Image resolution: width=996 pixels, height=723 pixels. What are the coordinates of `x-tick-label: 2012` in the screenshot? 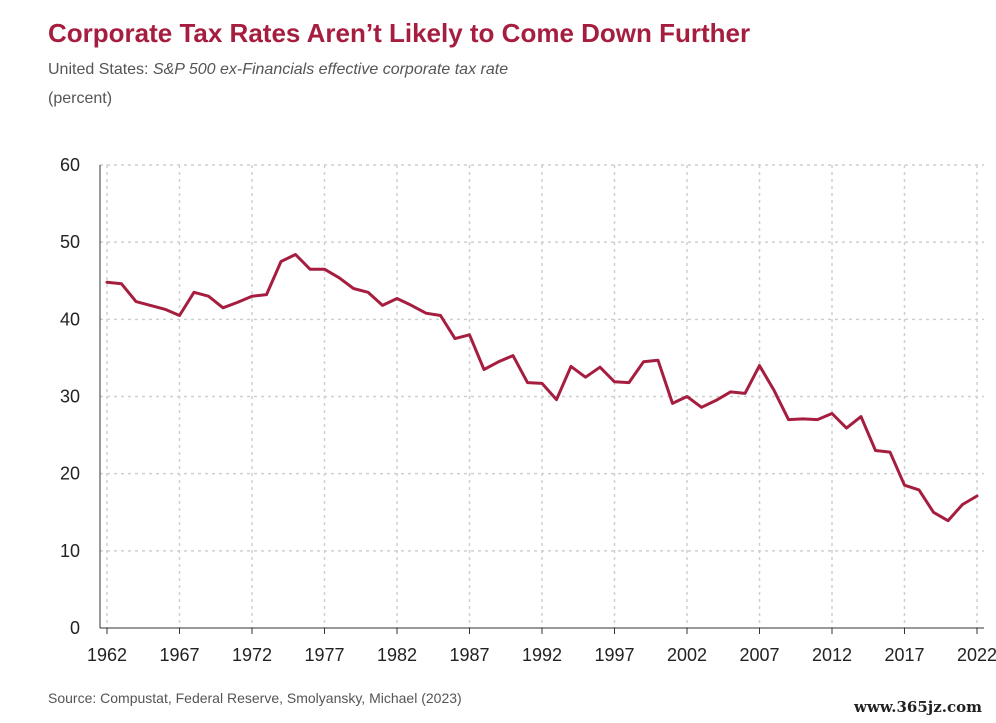 It's located at (832, 655).